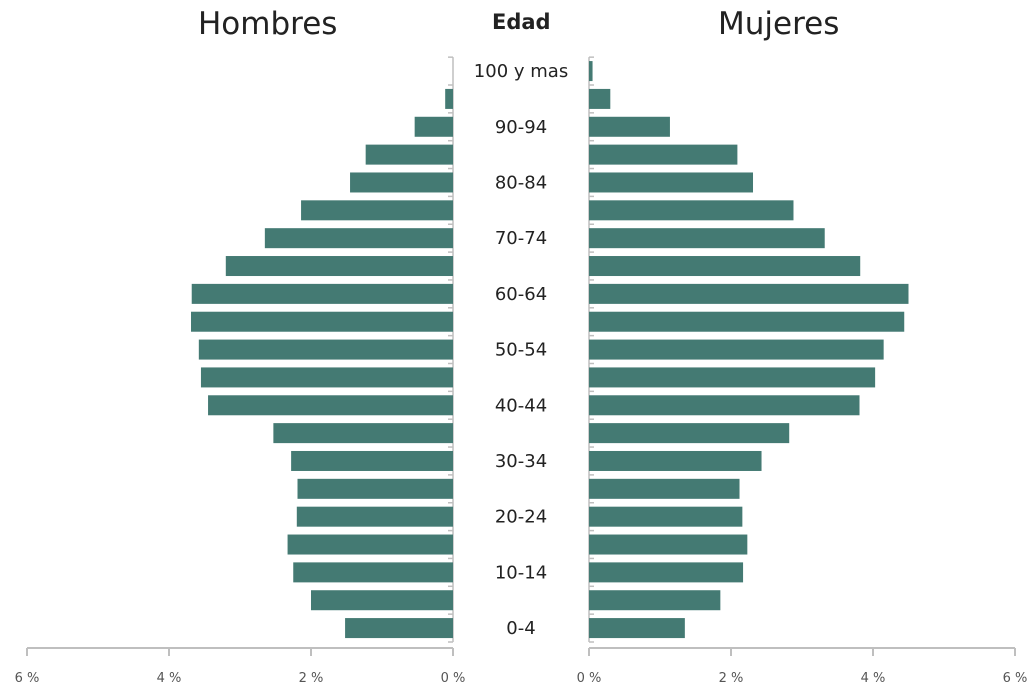  I want to click on left-x-tick-label: 6 %, so click(27, 678).